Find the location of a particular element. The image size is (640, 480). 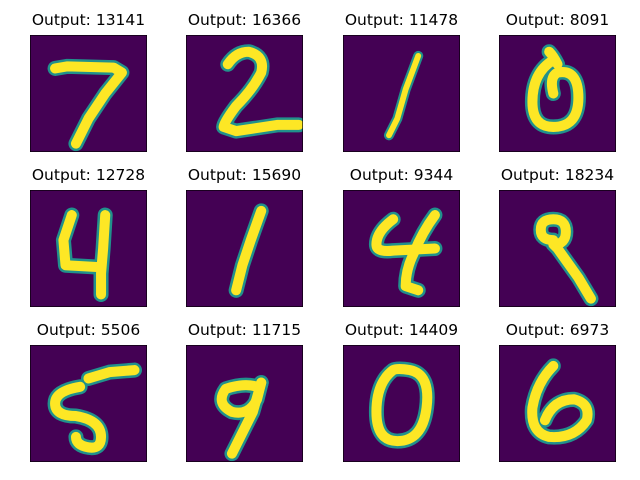

panel-title: Output: 6973 is located at coordinates (557, 330).